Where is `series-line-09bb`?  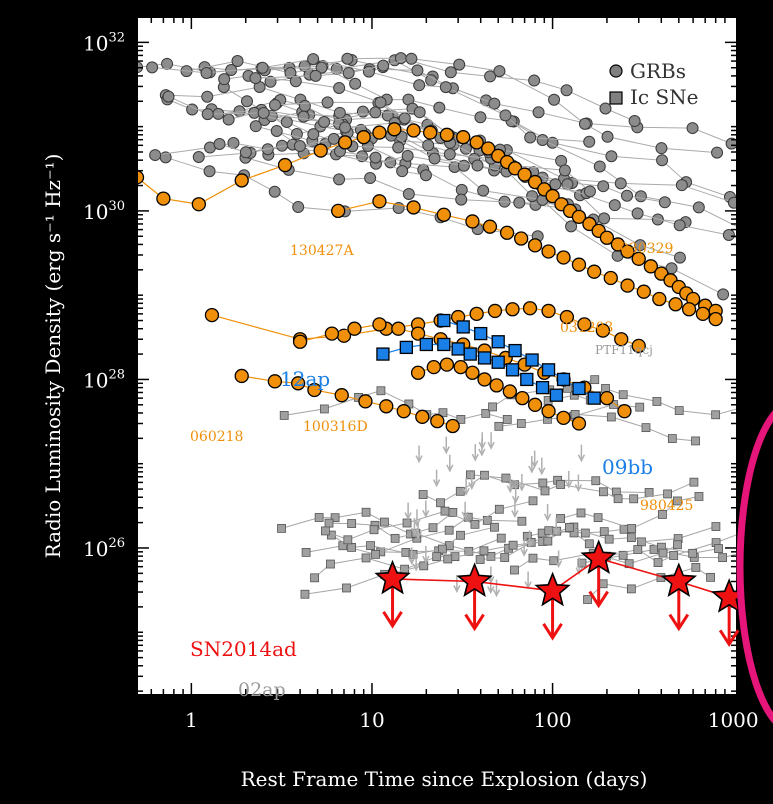 series-line-09bb is located at coordinates (519, 359).